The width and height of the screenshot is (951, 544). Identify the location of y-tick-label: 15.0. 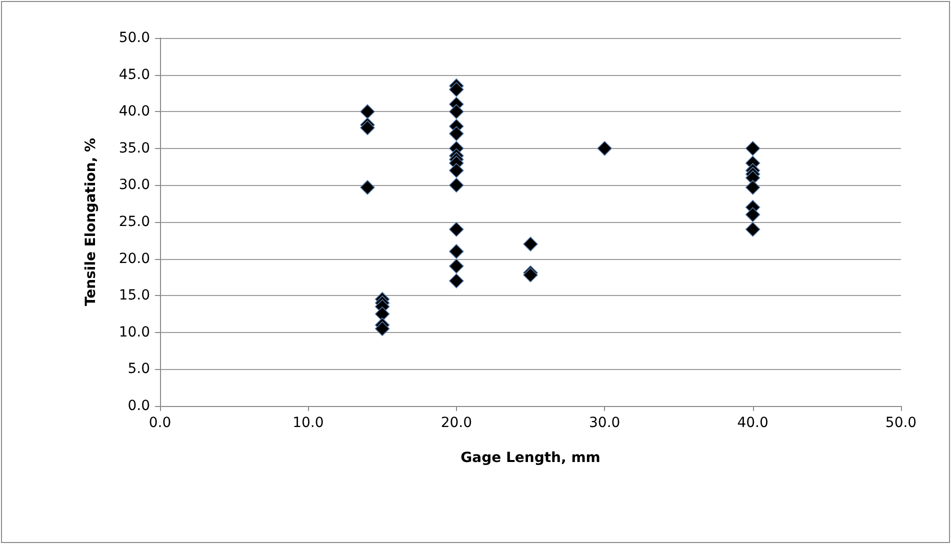
(134, 296).